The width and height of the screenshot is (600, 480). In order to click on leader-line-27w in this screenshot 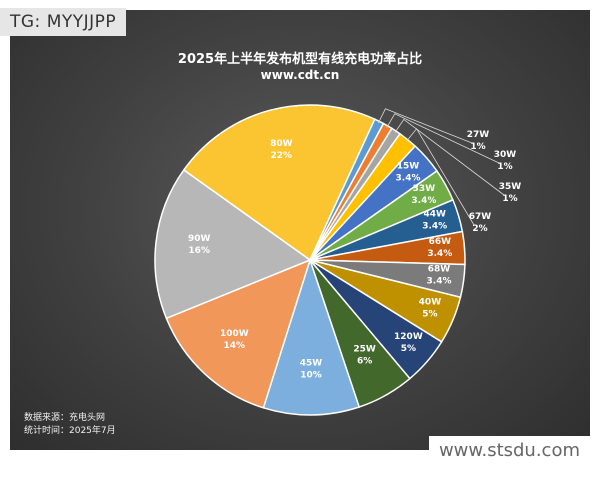, I will do `click(425, 126)`.